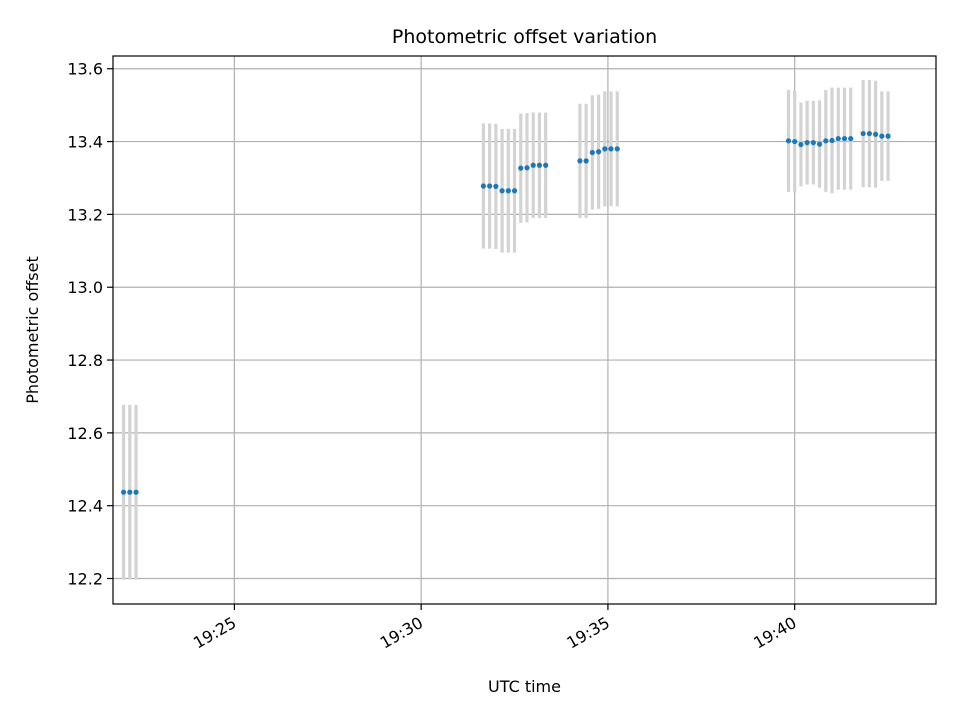 Image resolution: width=960 pixels, height=720 pixels. Describe the element at coordinates (85, 142) in the screenshot. I see `y-tick-label: 13.4` at that location.